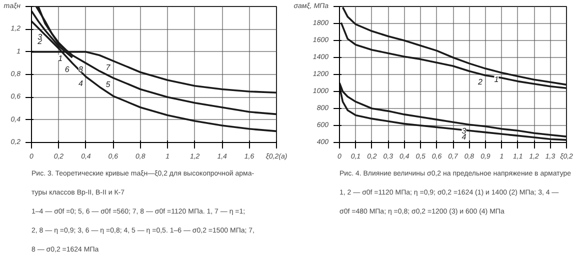 The width and height of the screenshot is (581, 260). I want to click on annotation: 8, so click(81, 69).